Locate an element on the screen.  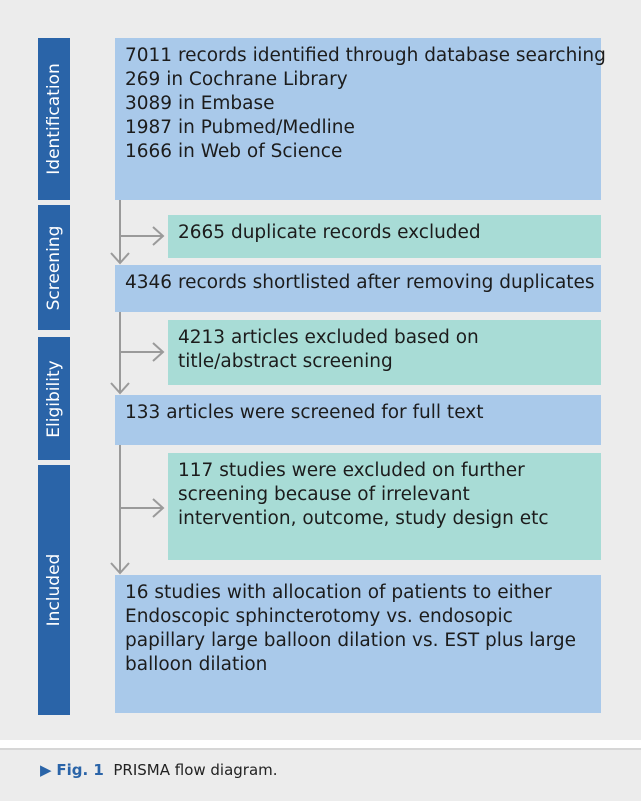
caption-band is located at coordinates (320, 774).